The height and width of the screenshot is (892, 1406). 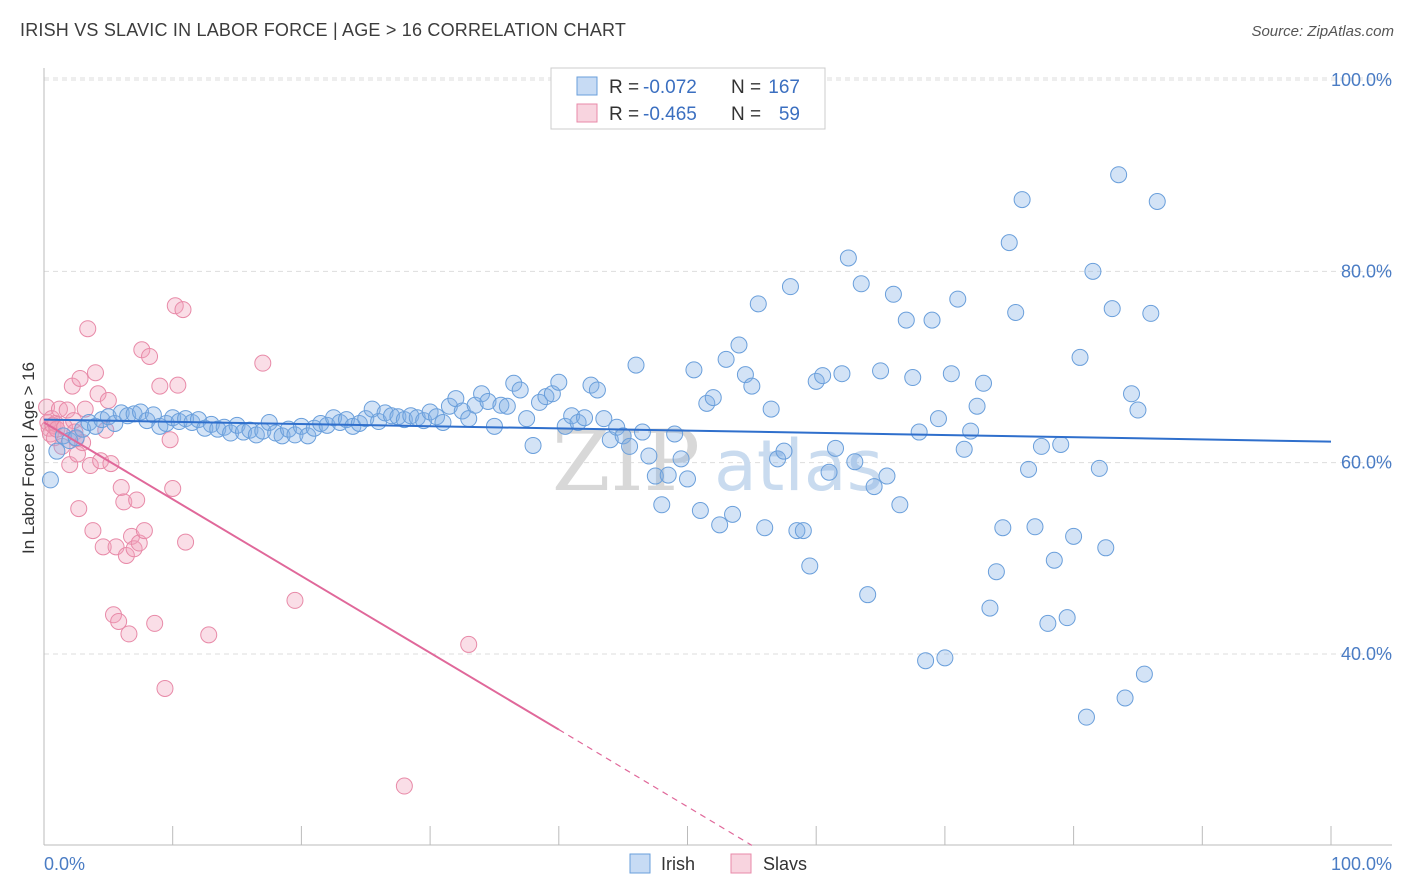 I want to click on legend-n-value-slavs: 59, so click(x=789, y=114).